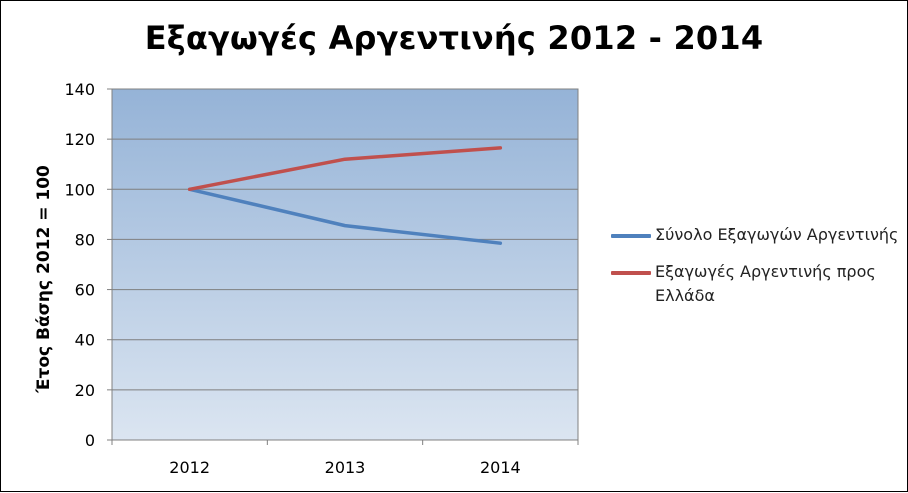 This screenshot has height=493, width=908. I want to click on legend-item-greece: Εξαγωγές Αργεντινής προς Ελλάδα, so click(756, 284).